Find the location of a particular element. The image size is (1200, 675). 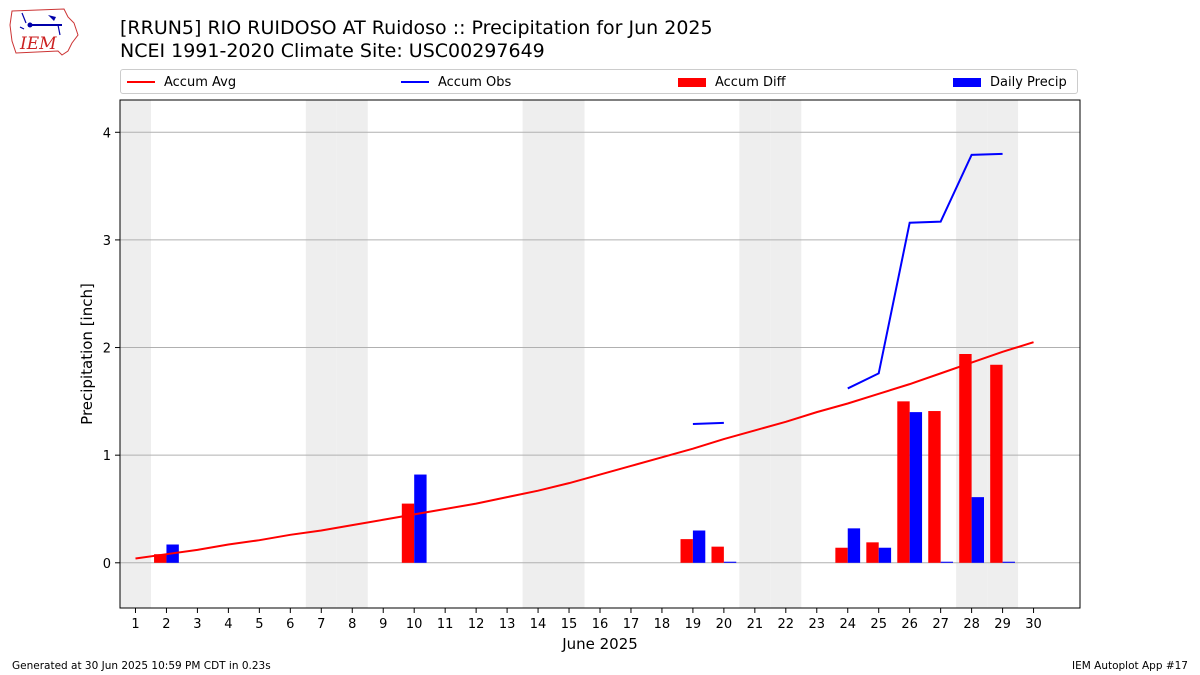

xtick-label-24: 24 is located at coordinates (847, 624).